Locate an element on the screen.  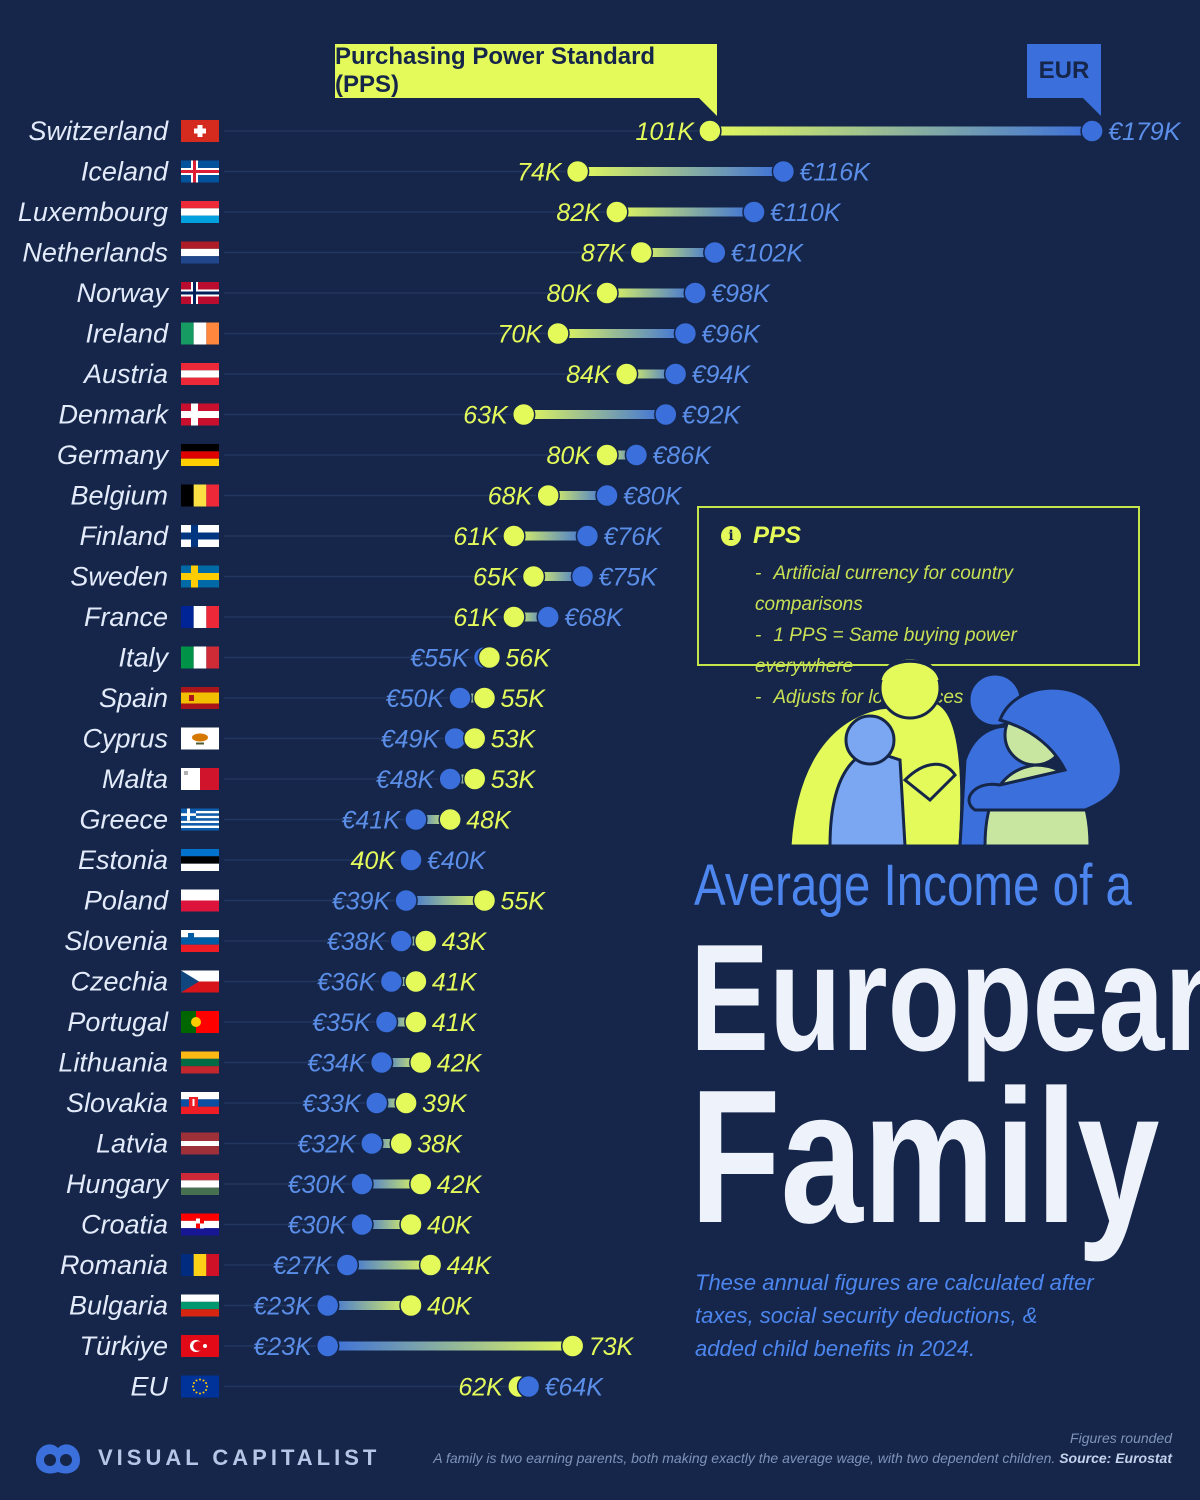
chart-row-finland: Finland 61K €76K is located at coordinates (371, 536).